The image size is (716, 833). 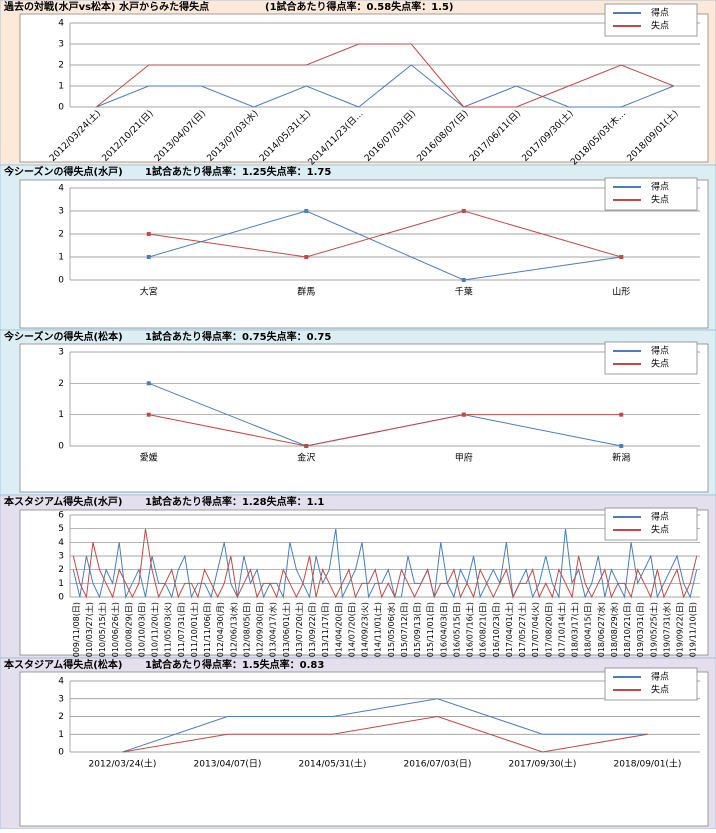 I want to click on x-tick-label: 2017/05/27(土), so click(x=522, y=632).